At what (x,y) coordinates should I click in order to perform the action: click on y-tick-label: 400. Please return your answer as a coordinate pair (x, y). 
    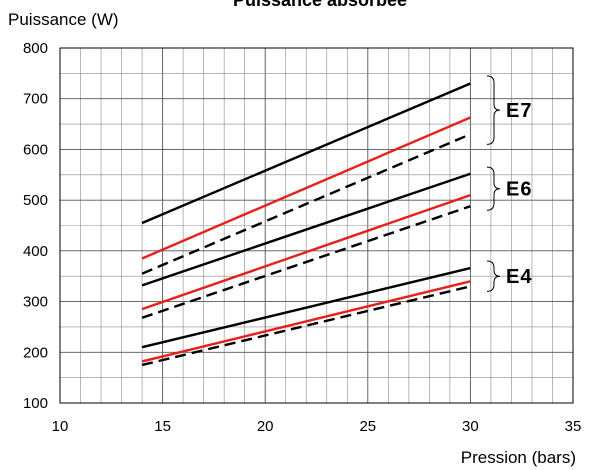
    Looking at the image, I should click on (35, 251).